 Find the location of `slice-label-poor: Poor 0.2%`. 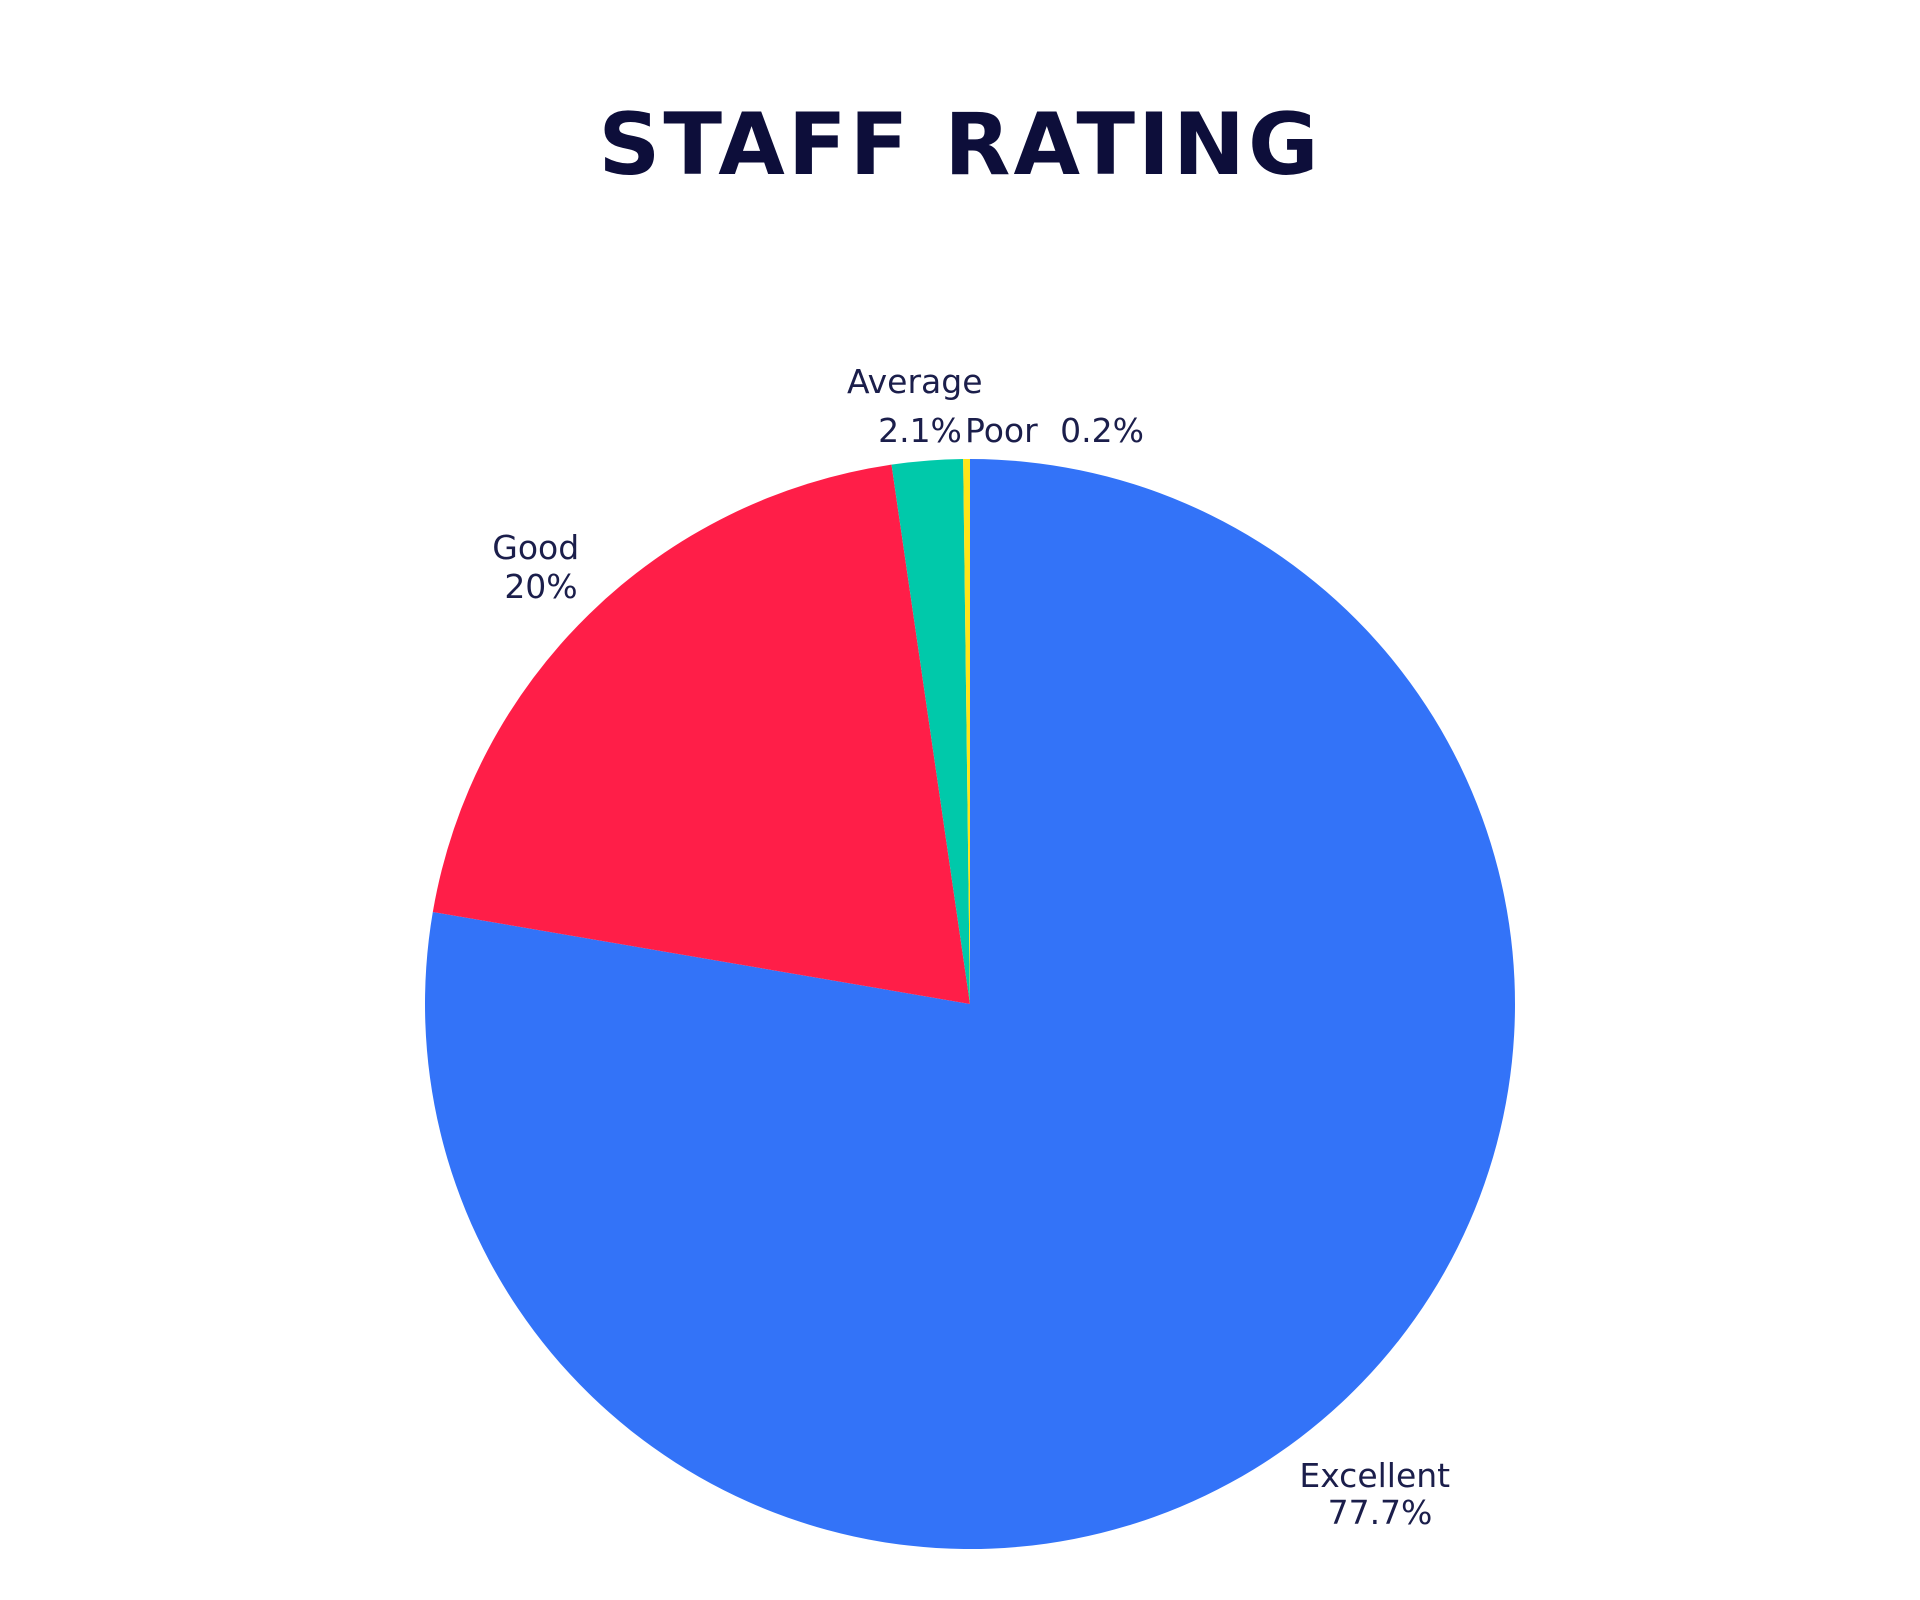

slice-label-poor: Poor 0.2% is located at coordinates (1054, 430).